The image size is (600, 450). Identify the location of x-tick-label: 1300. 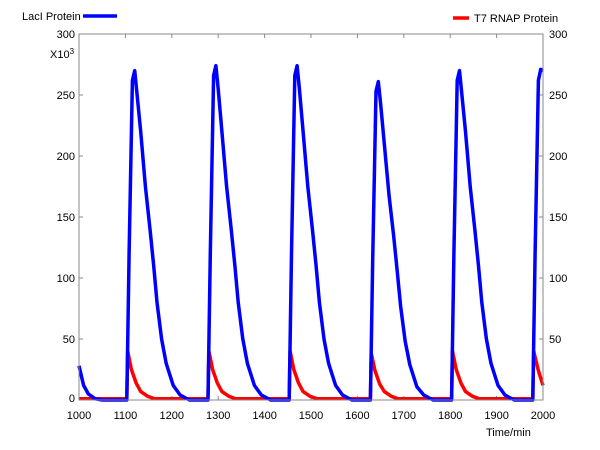
(218, 416).